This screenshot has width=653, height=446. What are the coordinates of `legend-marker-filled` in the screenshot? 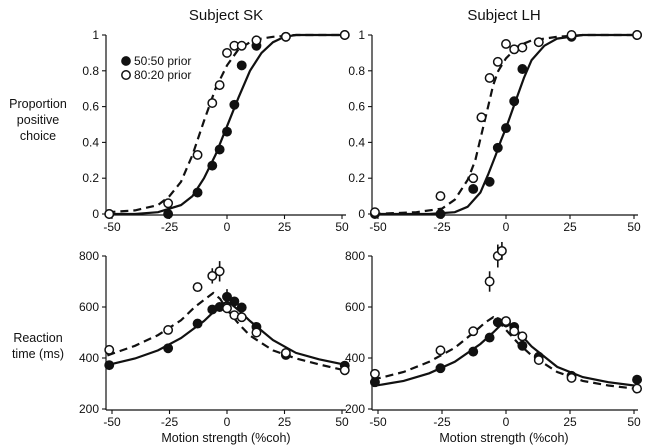 It's located at (126, 61).